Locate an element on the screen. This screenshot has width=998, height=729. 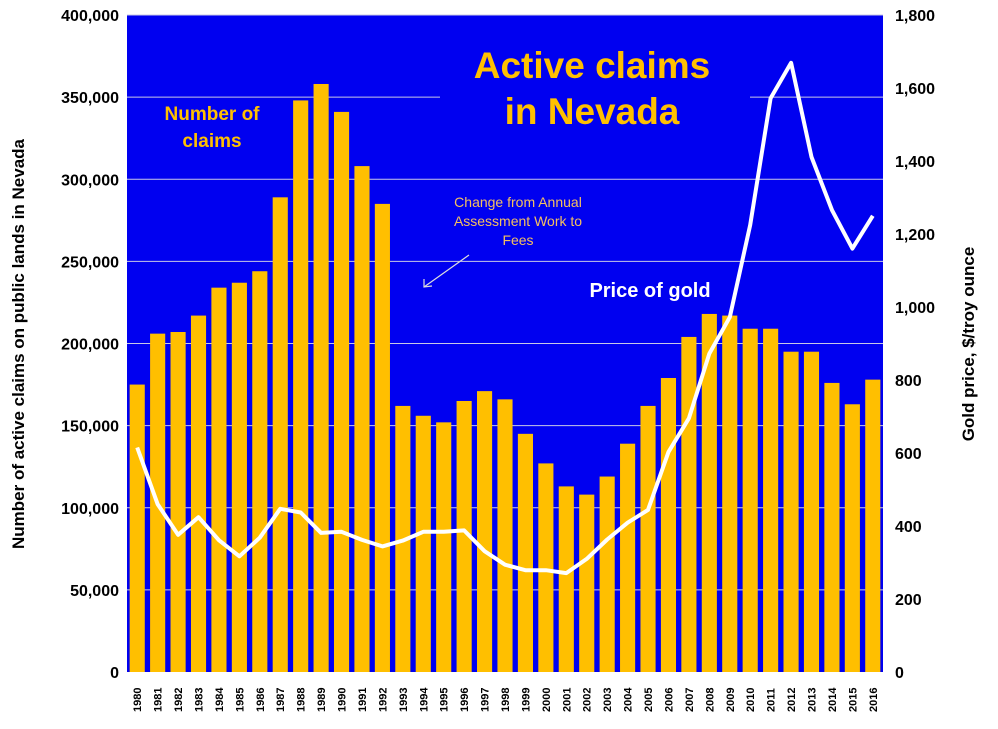
bar-2009 is located at coordinates (729, 494).